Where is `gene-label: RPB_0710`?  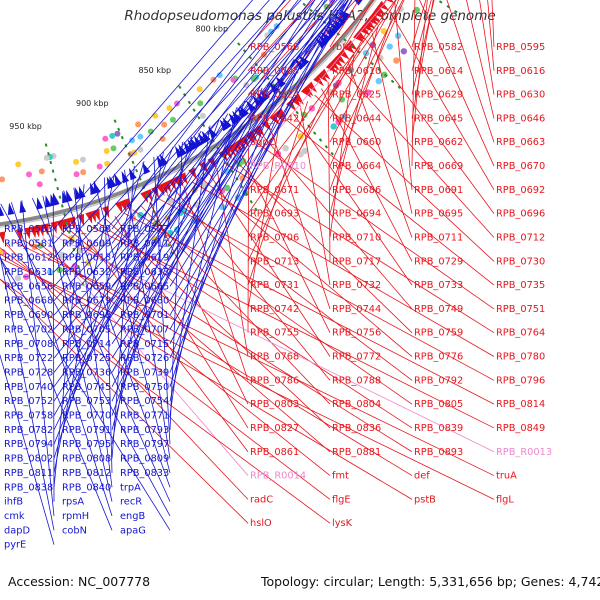
gene-label: RPB_0710 is located at coordinates (356, 237).